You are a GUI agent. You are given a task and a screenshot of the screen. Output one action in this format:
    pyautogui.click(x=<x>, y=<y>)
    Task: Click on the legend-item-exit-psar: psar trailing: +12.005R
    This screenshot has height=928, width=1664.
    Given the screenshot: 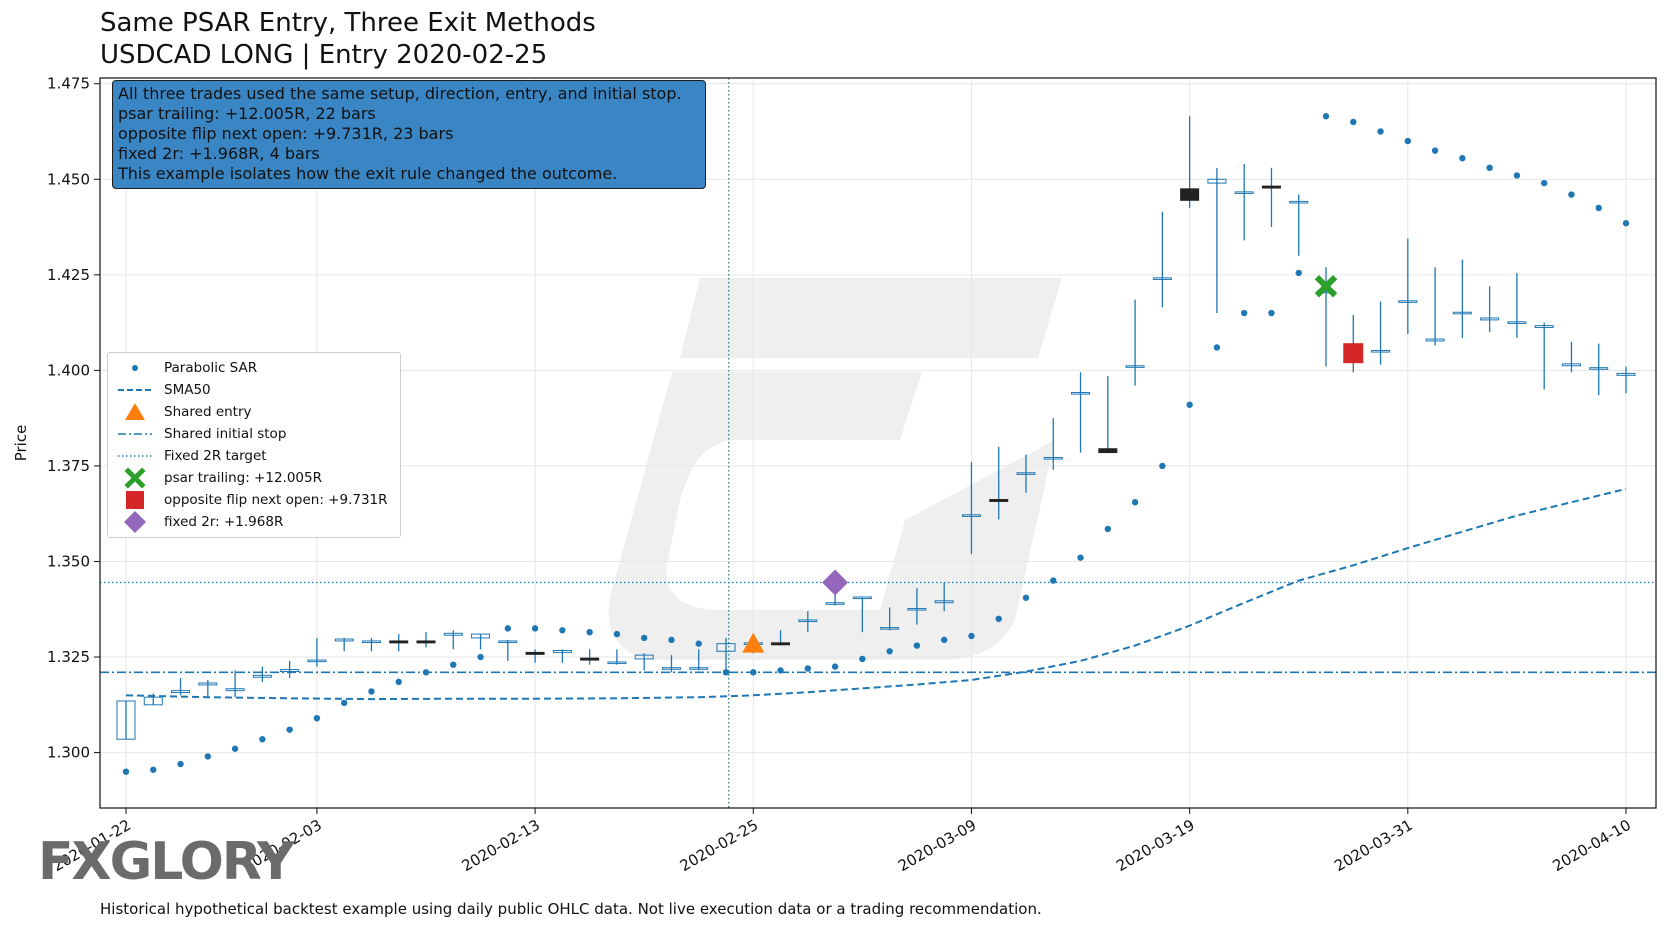 What is the action you would take?
    pyautogui.click(x=254, y=478)
    